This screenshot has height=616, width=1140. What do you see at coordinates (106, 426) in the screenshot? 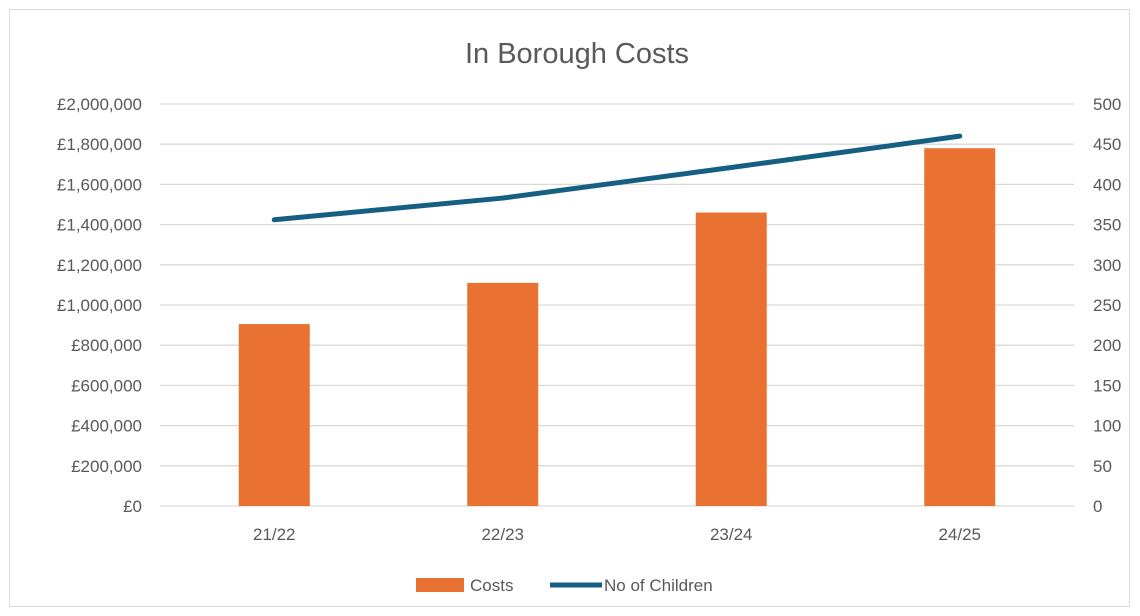
I see `y-left-tick-label: £400,000` at bounding box center [106, 426].